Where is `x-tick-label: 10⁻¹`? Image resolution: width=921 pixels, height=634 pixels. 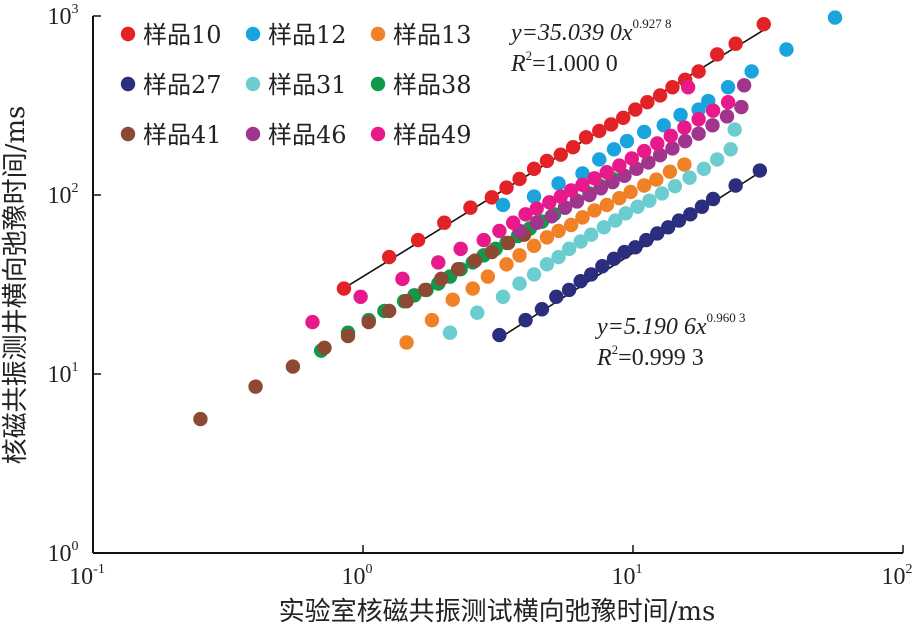 x-tick-label: 10⁻¹ is located at coordinates (87, 576).